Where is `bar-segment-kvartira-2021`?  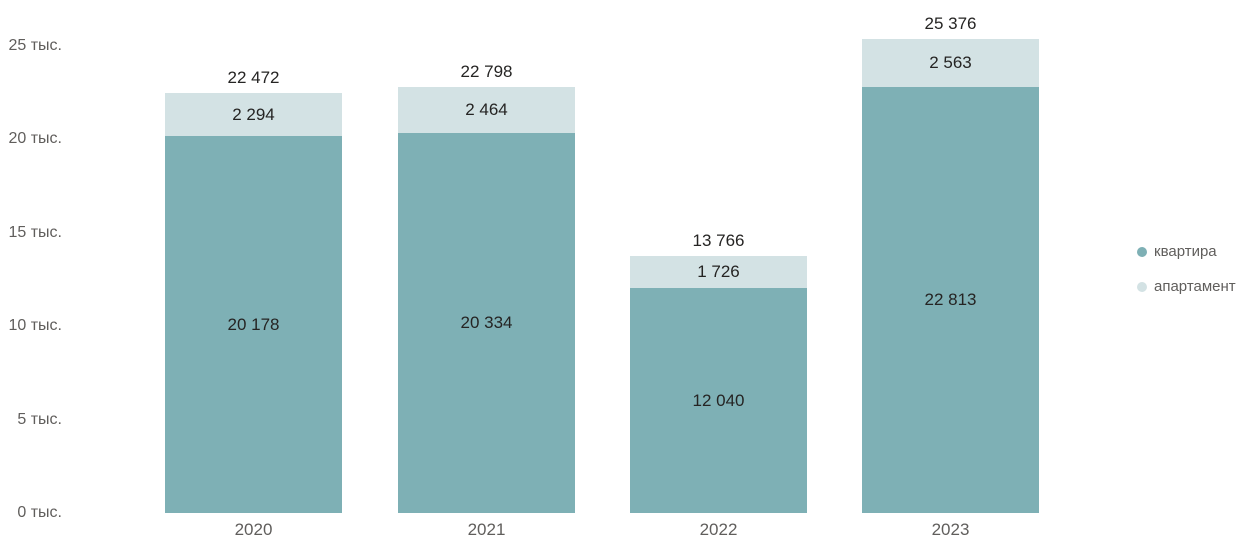
bar-segment-kvartira-2021 is located at coordinates (486, 323).